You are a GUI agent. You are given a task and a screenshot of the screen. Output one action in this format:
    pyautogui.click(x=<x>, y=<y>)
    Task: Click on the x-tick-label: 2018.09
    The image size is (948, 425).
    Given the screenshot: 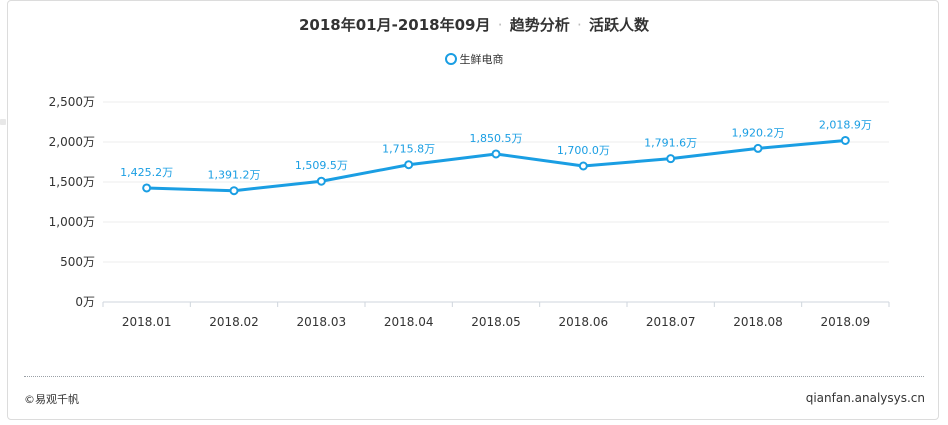 What is the action you would take?
    pyautogui.click(x=846, y=322)
    